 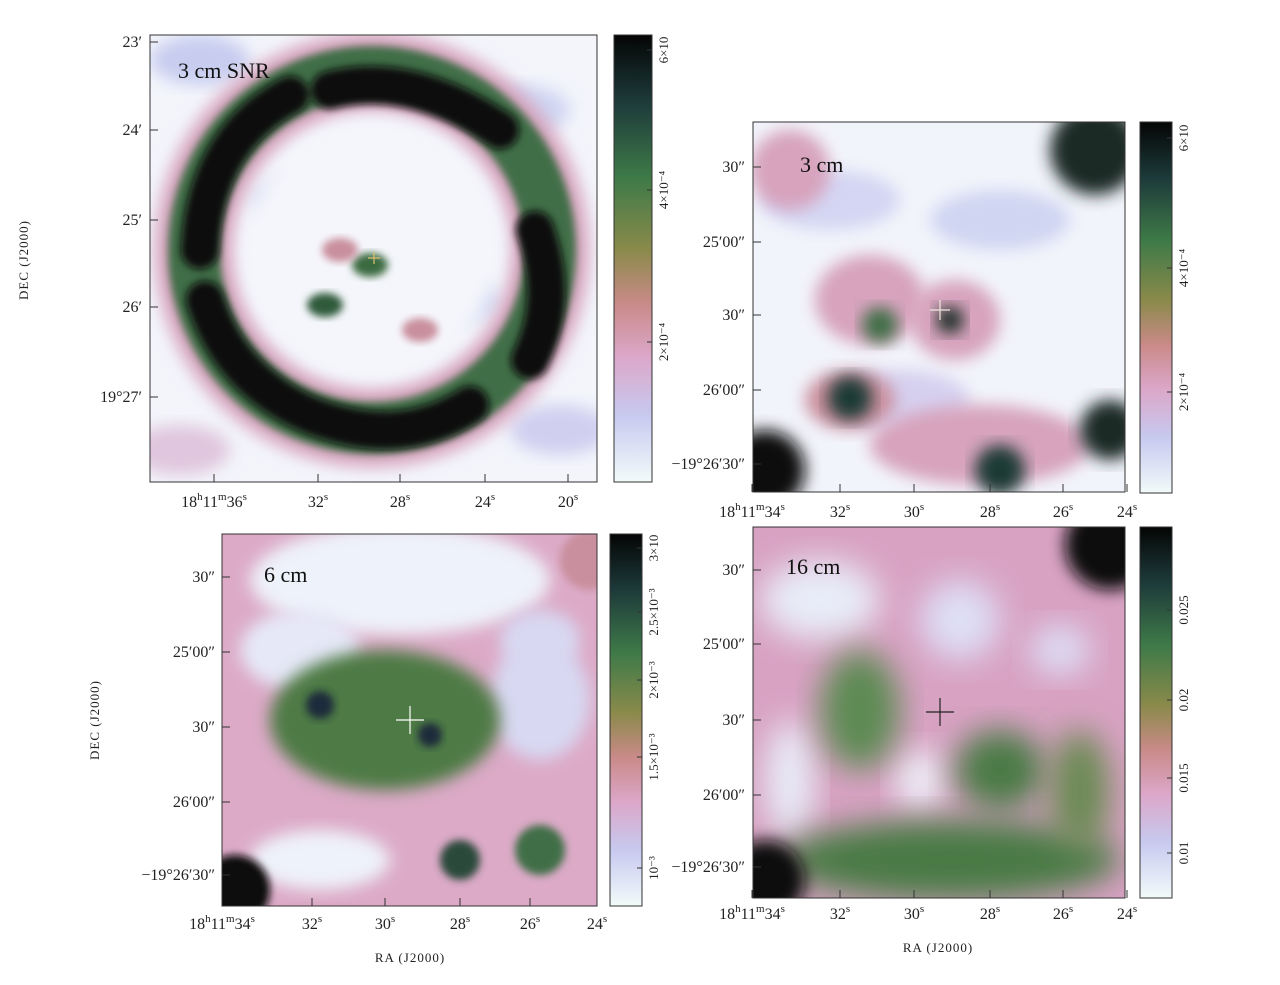 I want to click on colorbar-tick-label: 1.5×10⁻³, so click(x=653, y=756).